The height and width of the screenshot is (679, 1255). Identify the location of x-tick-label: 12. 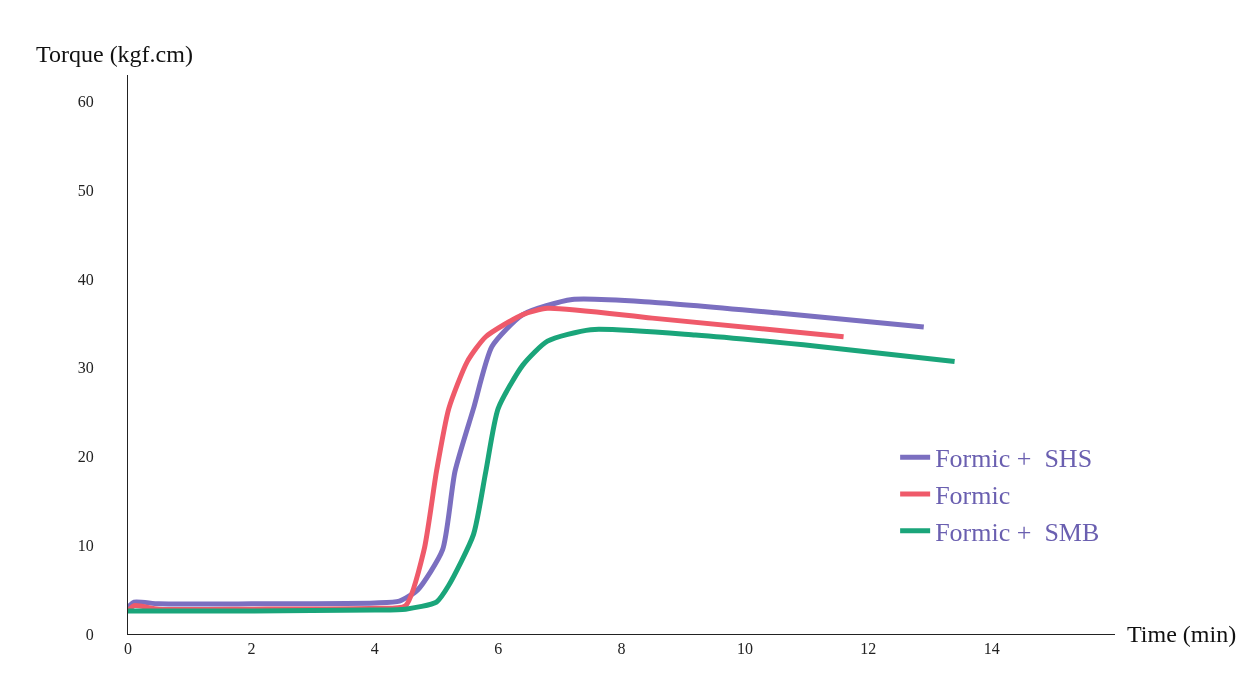
(868, 649).